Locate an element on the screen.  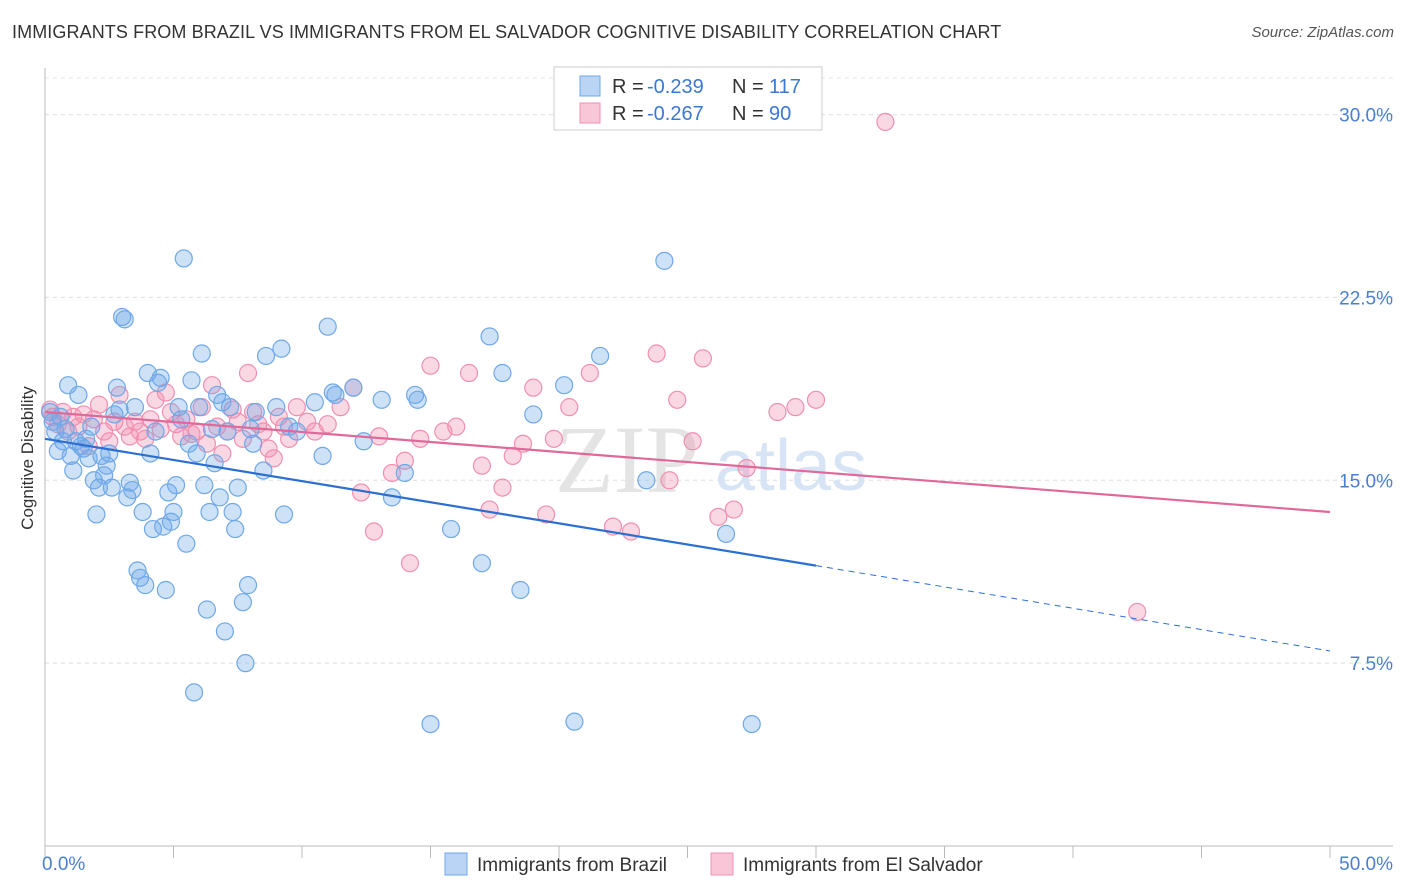
legend-swatch-brazil is located at coordinates (590, 86).